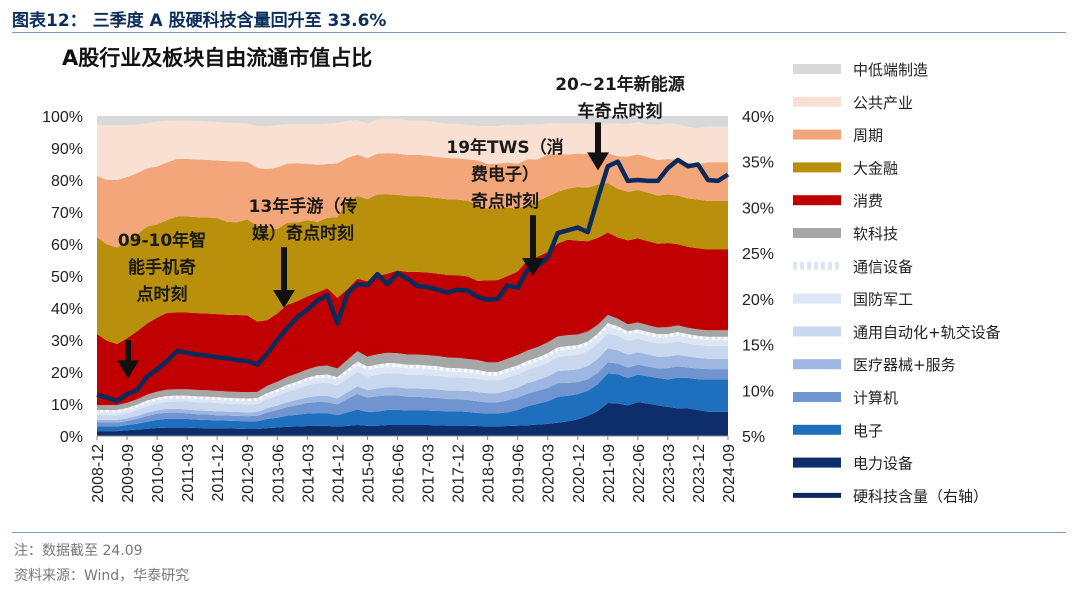 This screenshot has height=593, width=1080. I want to click on legend-label: 电力设备, so click(883, 464).